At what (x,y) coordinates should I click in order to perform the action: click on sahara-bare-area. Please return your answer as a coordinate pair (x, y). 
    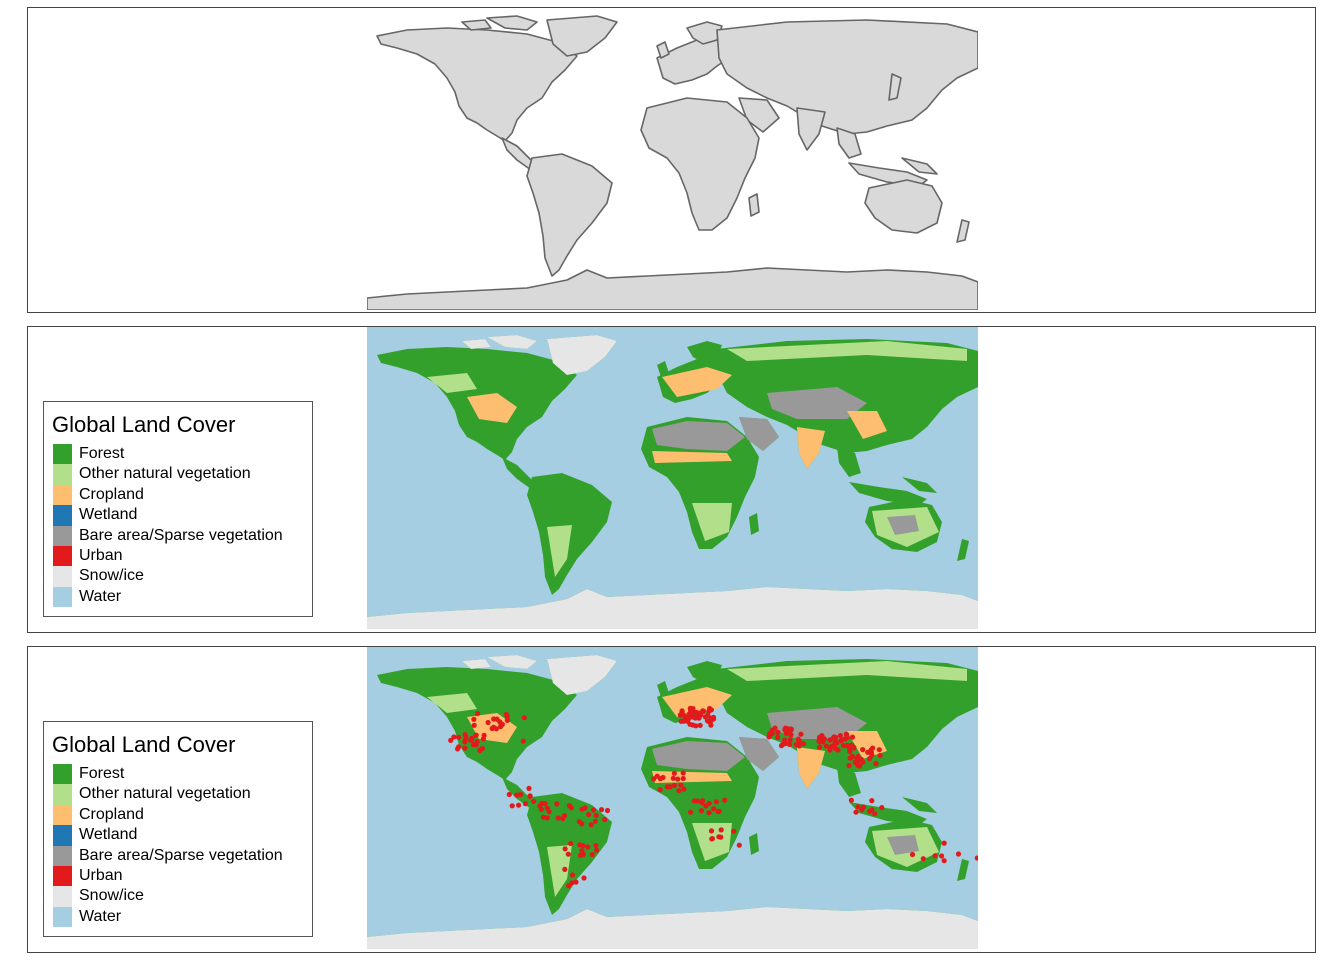
    Looking at the image, I should click on (698, 756).